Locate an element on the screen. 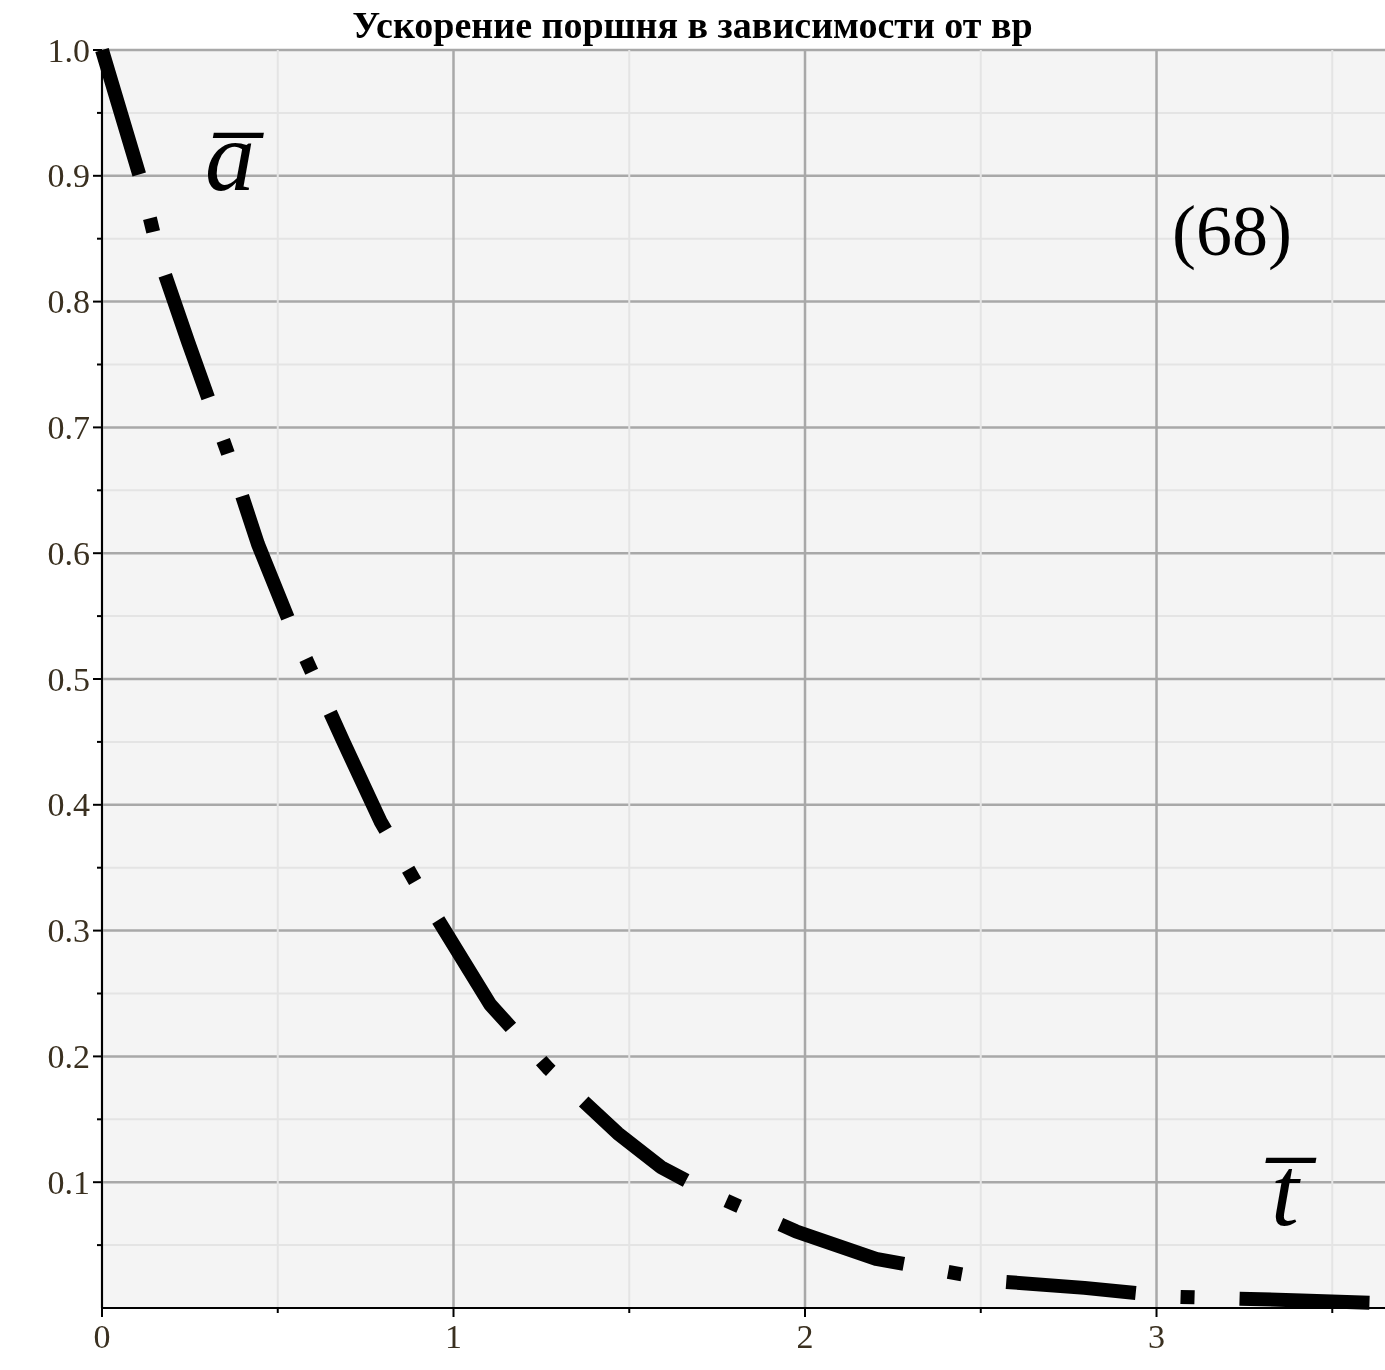 The width and height of the screenshot is (1385, 1370). y-tick-label: 0.6 is located at coordinates (68, 553).